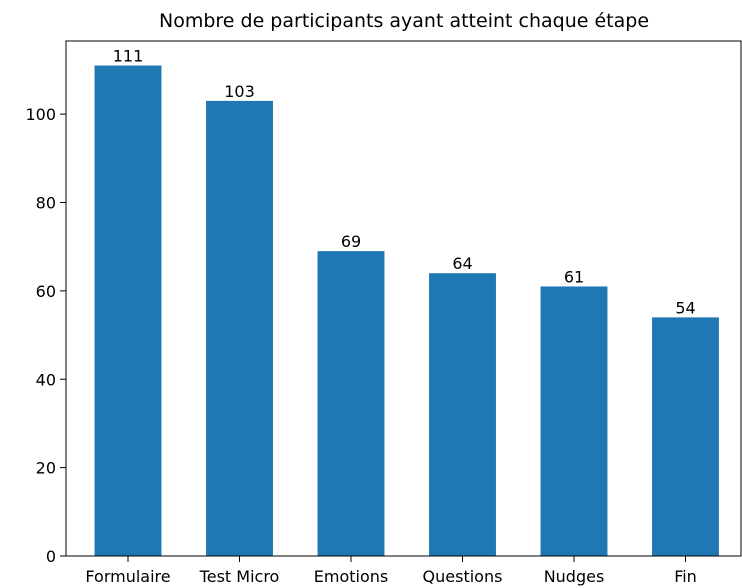 The width and height of the screenshot is (742, 588). I want to click on x-tick-label: Formulaire, so click(127, 576).